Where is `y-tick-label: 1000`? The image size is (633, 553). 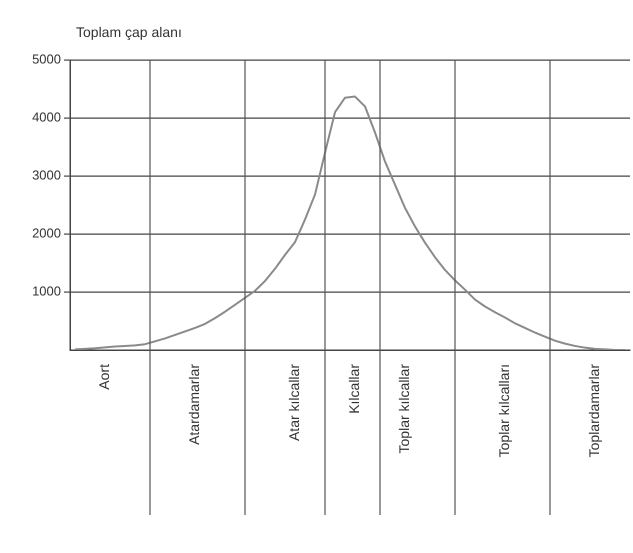
y-tick-label: 1000 is located at coordinates (46, 291).